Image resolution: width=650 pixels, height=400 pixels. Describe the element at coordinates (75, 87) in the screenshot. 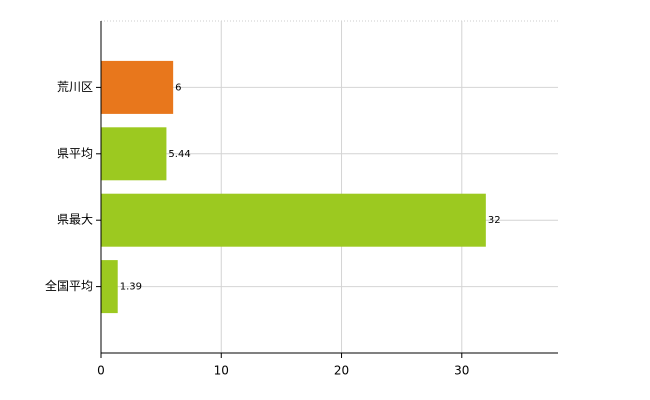

I see `y-tick-label: 荒川区` at that location.